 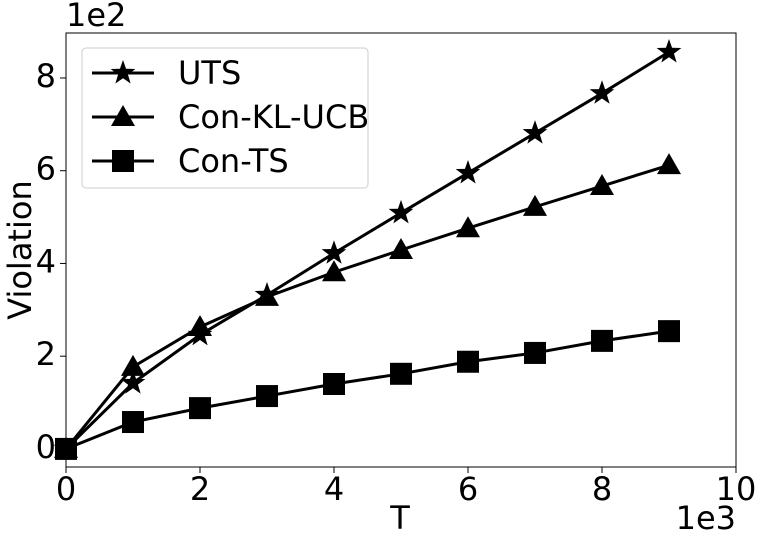 I want to click on x-tick-label: 6, so click(x=468, y=489).